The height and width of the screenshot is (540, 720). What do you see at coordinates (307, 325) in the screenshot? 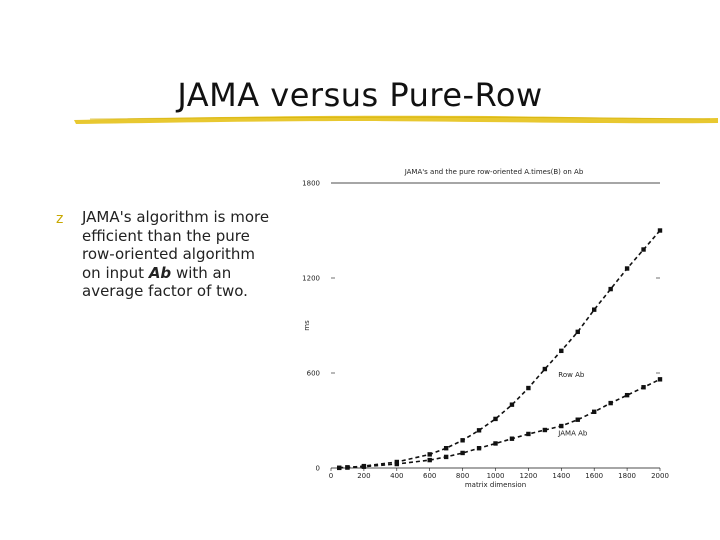
I see `y-axis-label: ms` at bounding box center [307, 325].